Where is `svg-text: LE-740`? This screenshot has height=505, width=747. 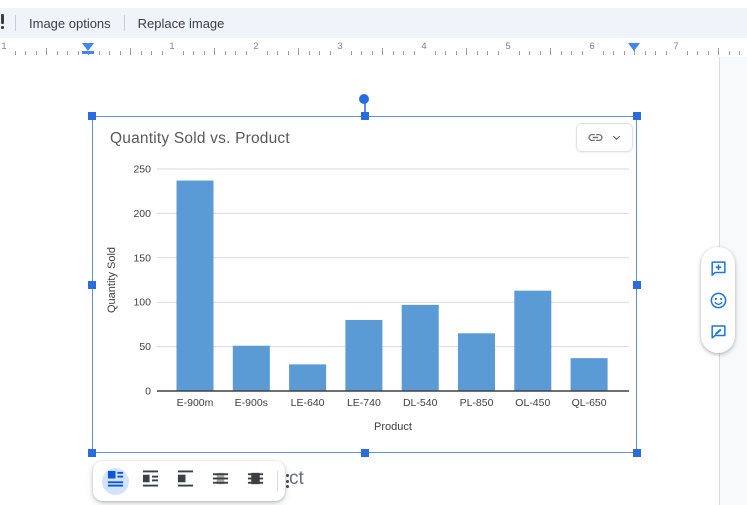 svg-text: LE-740 is located at coordinates (364, 403).